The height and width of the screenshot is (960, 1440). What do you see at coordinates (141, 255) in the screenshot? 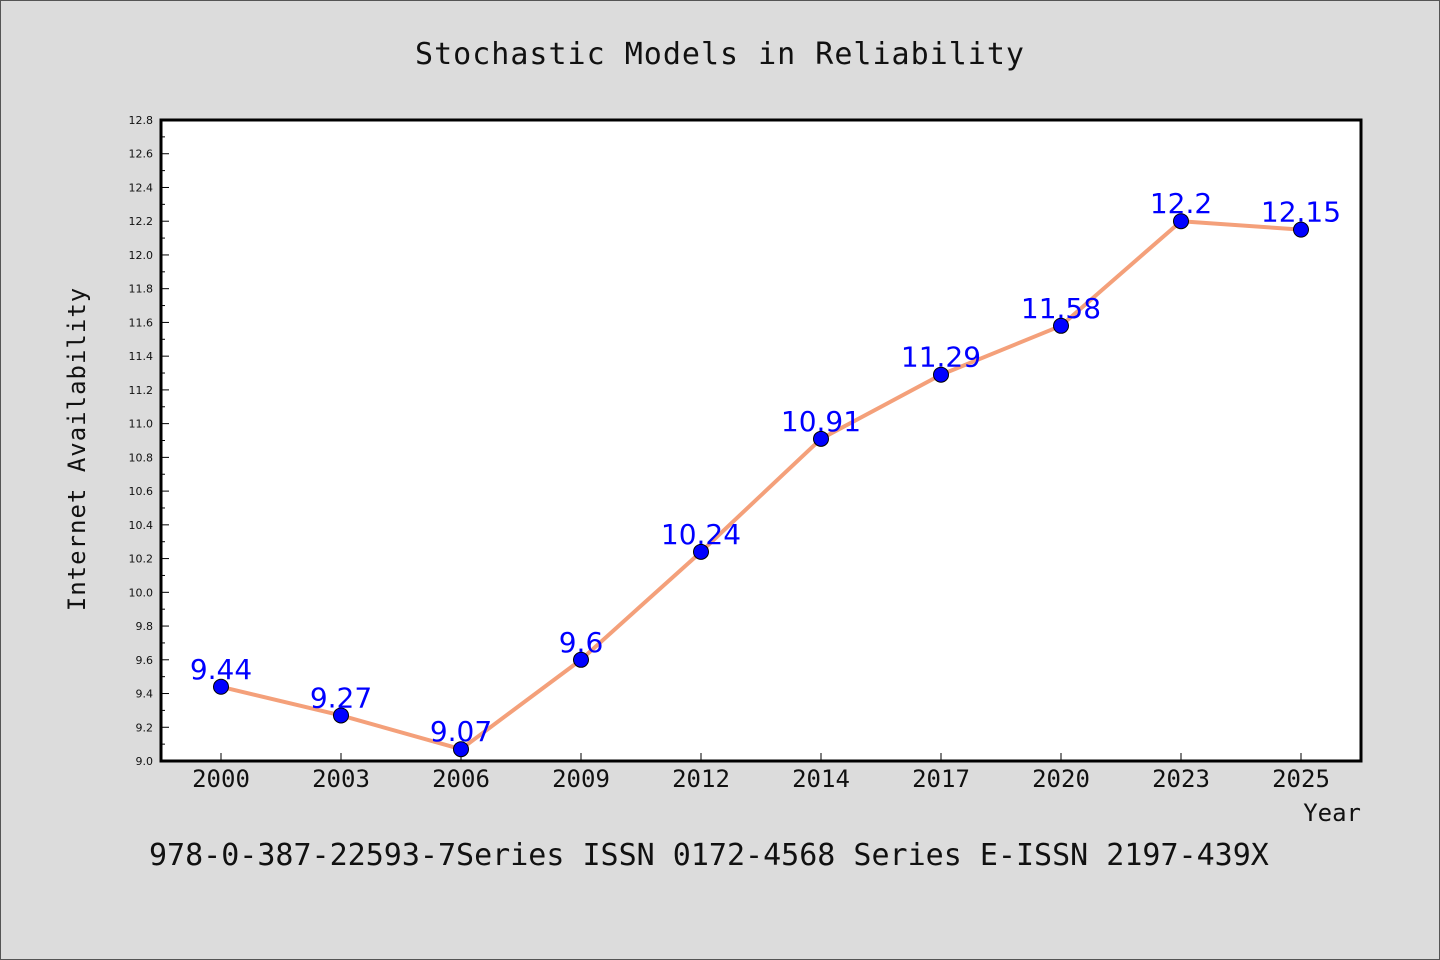
I see `y-tick-label: 12.0` at bounding box center [141, 255].